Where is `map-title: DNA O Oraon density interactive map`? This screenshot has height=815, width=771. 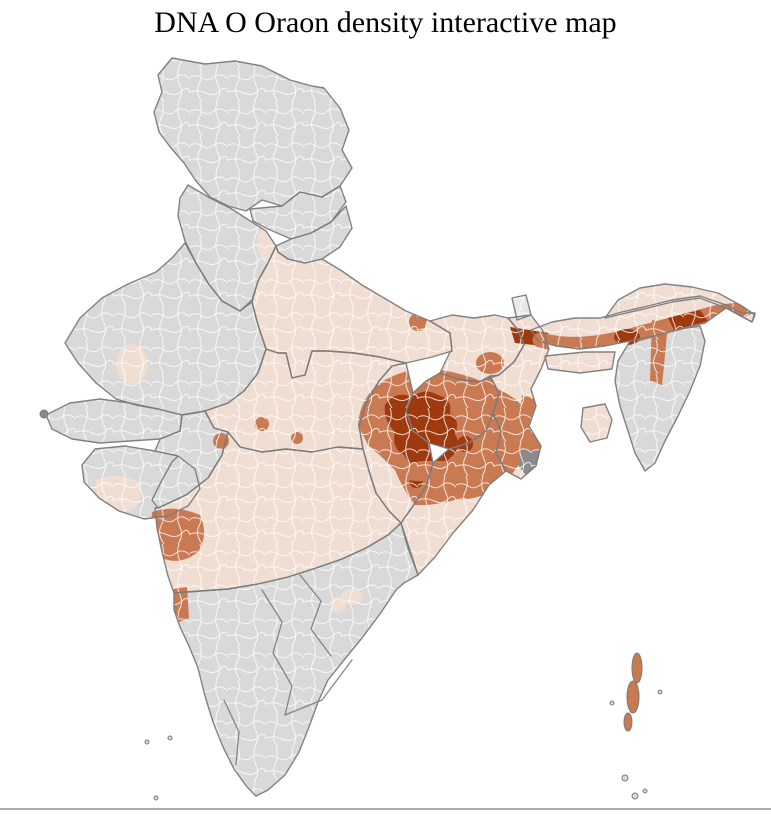
map-title: DNA O Oraon density interactive map is located at coordinates (385, 22).